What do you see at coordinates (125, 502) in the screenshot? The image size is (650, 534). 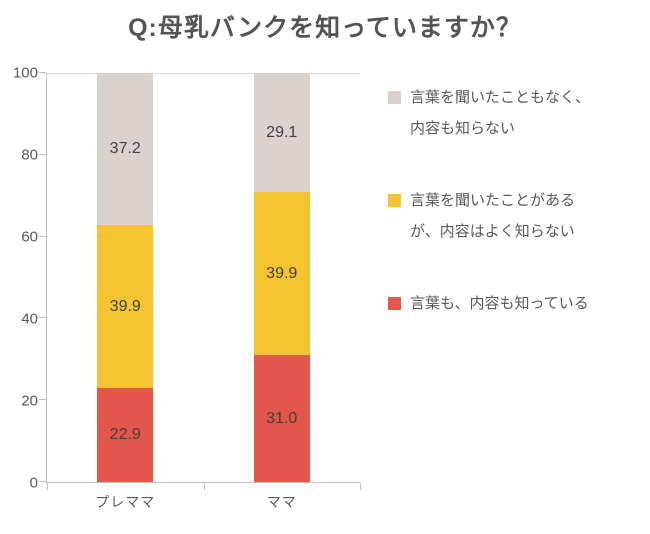 I see `x-axis-category-label: プレママ` at bounding box center [125, 502].